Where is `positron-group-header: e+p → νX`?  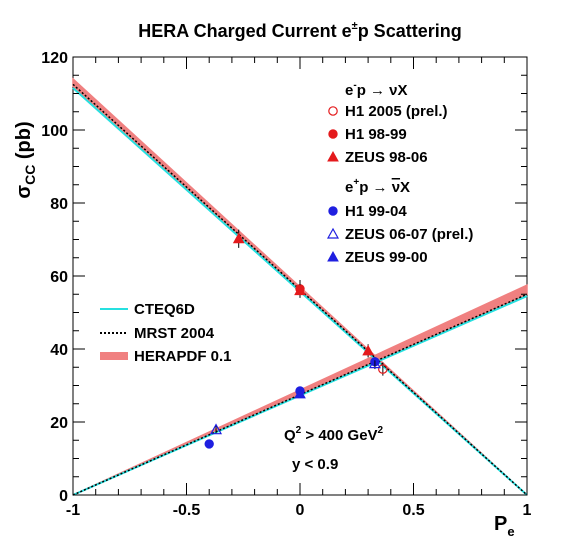
positron-group-header: e+p → νX is located at coordinates (377, 186).